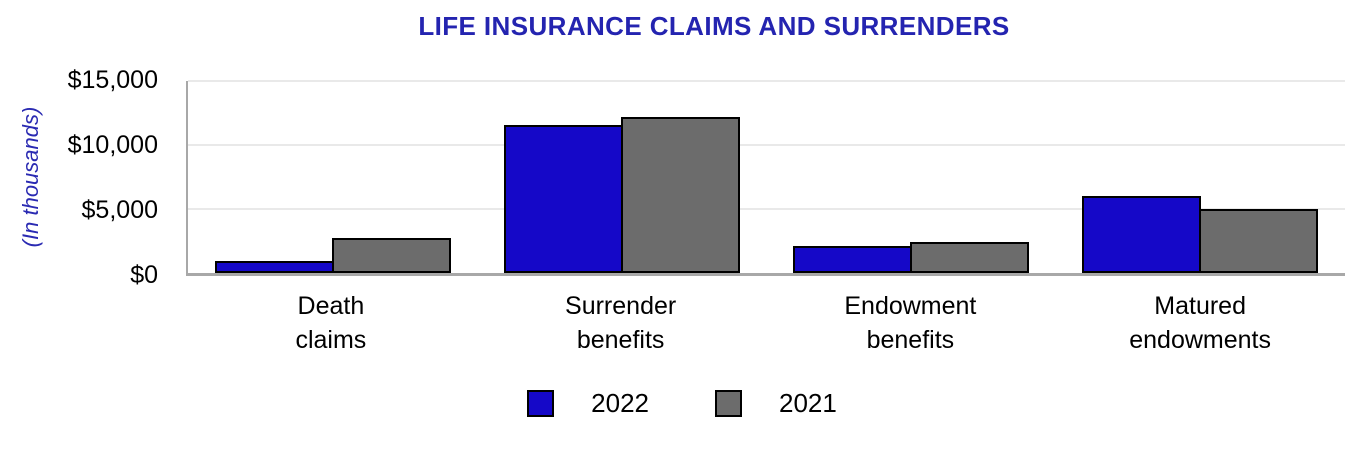 This screenshot has width=1364, height=450. What do you see at coordinates (680, 194) in the screenshot?
I see `bar-2021-surrender-benefits` at bounding box center [680, 194].